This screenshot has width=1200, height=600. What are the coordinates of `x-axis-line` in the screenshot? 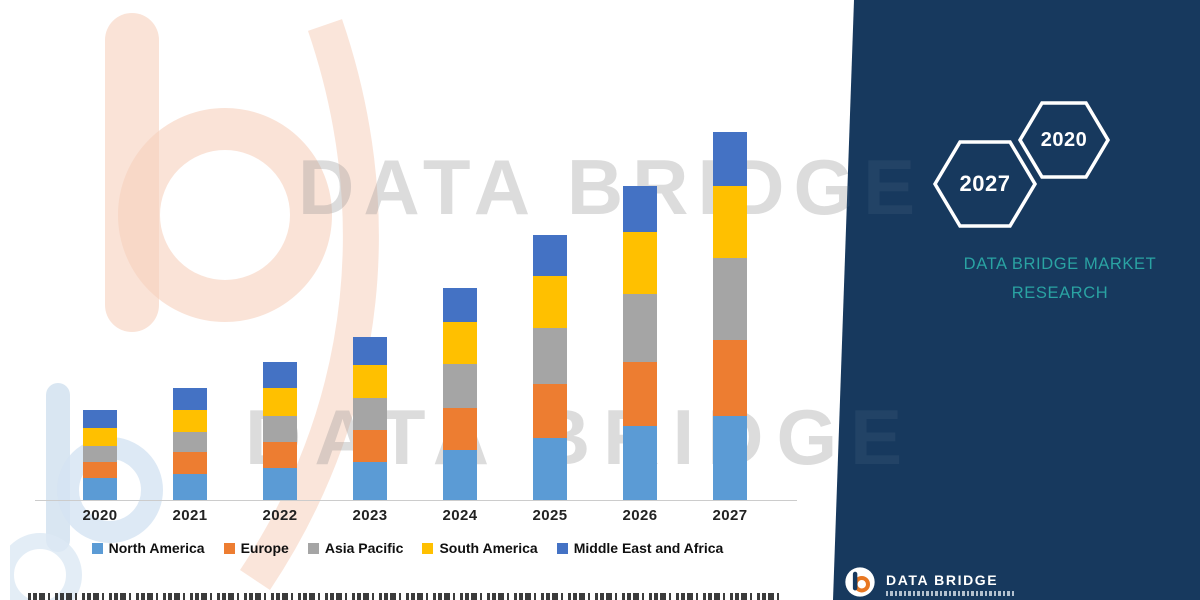 It's located at (416, 500).